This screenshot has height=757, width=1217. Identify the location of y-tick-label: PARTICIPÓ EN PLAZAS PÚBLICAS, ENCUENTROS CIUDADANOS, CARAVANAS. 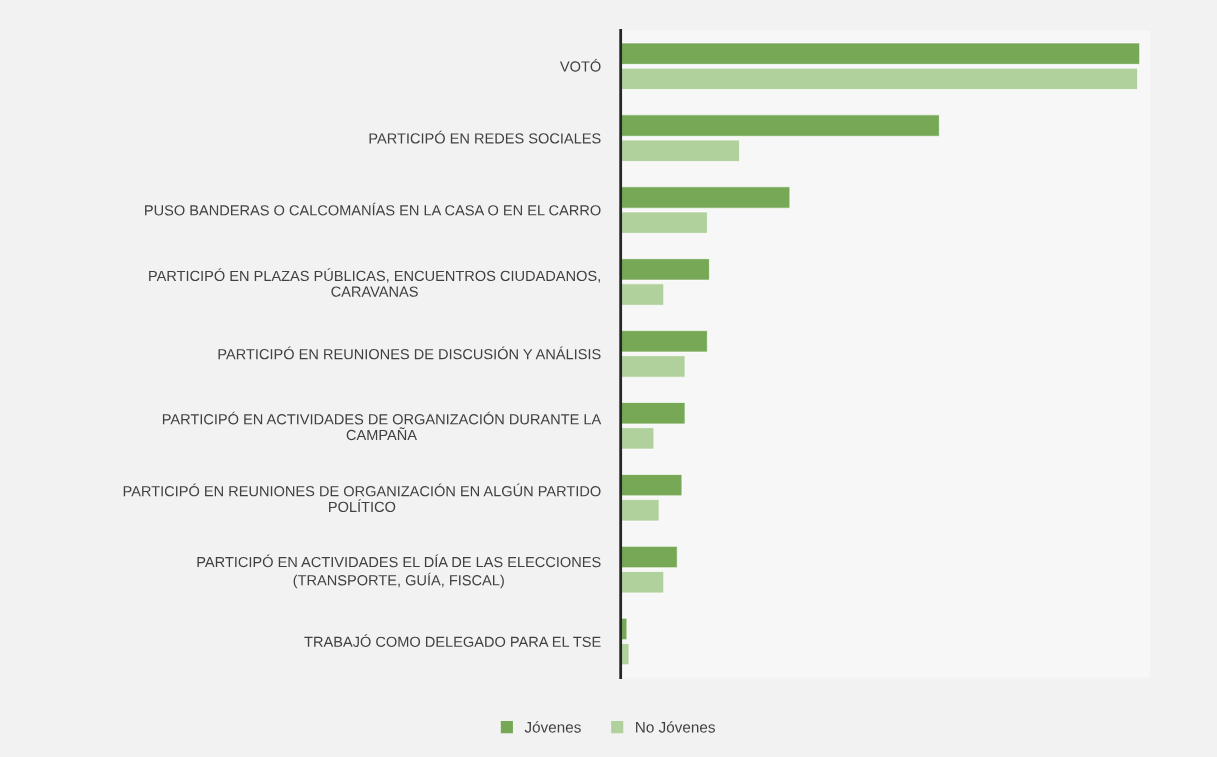
(374, 282).